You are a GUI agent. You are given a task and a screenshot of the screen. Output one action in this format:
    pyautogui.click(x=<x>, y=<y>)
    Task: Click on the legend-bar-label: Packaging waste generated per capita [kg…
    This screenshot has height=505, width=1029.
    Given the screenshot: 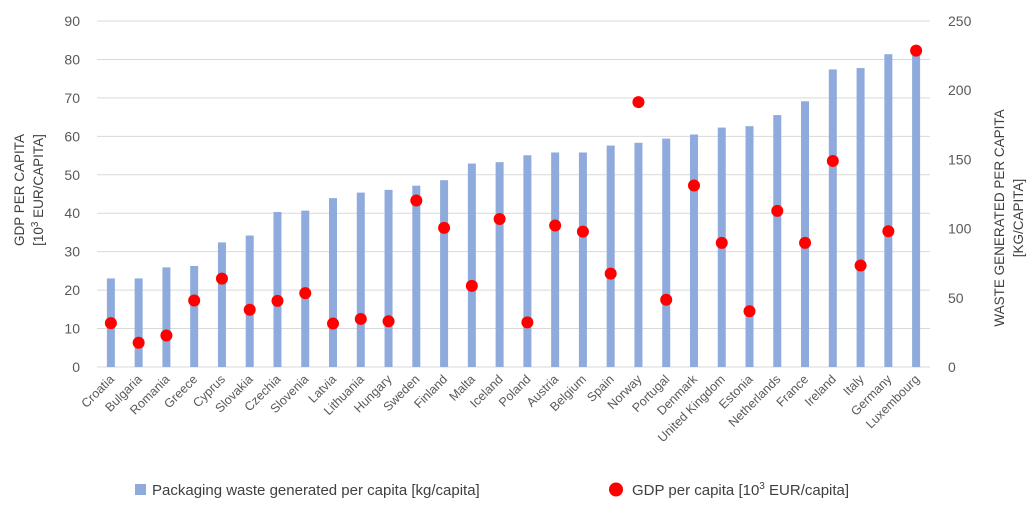 What is the action you would take?
    pyautogui.click(x=316, y=490)
    